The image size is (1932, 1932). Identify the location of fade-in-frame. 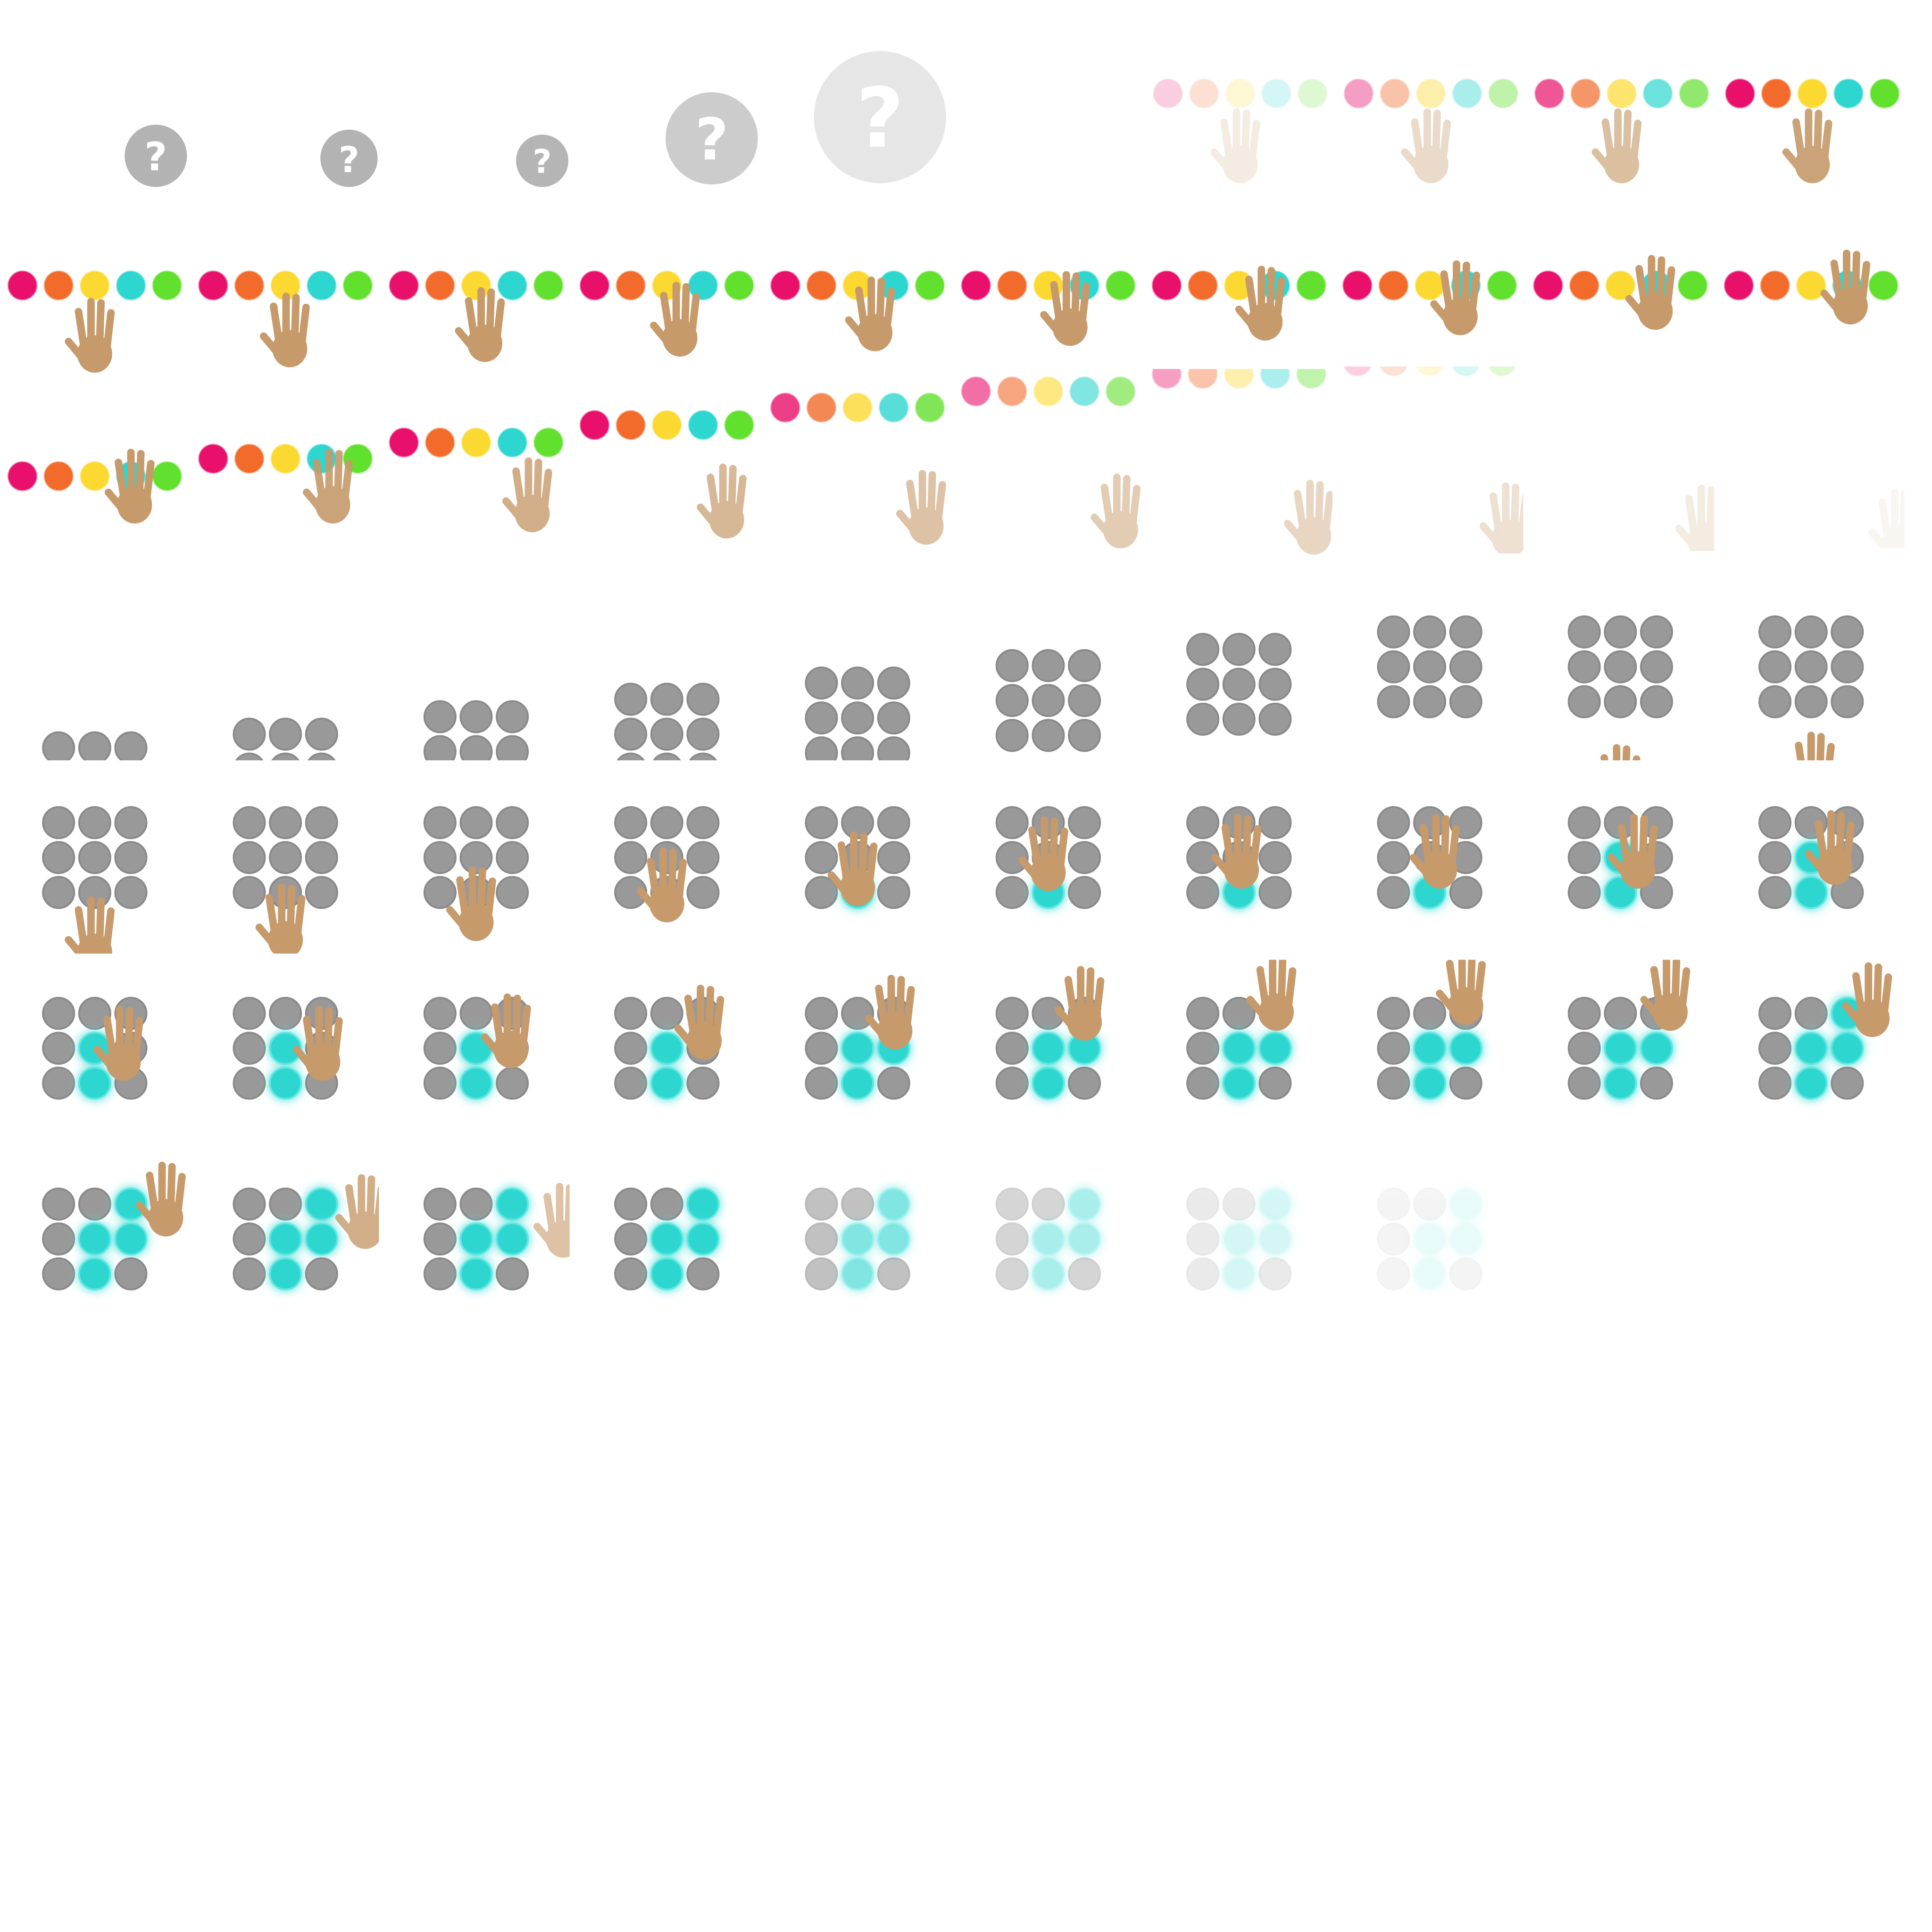
(1430, 130).